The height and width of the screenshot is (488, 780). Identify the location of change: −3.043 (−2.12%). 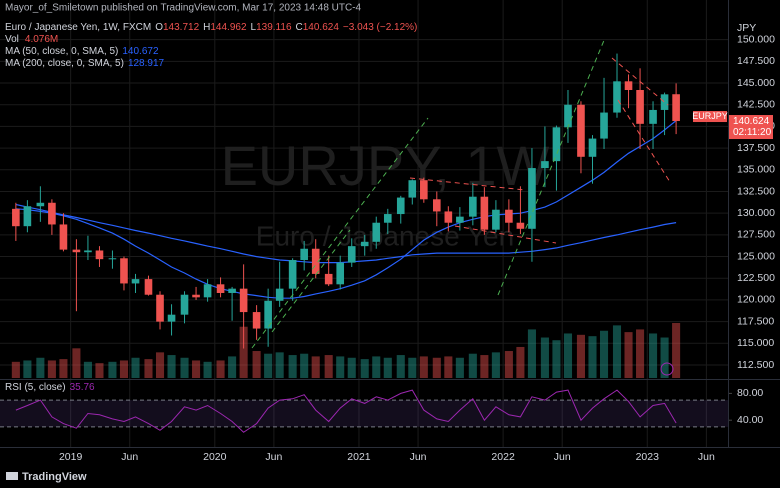
(380, 27).